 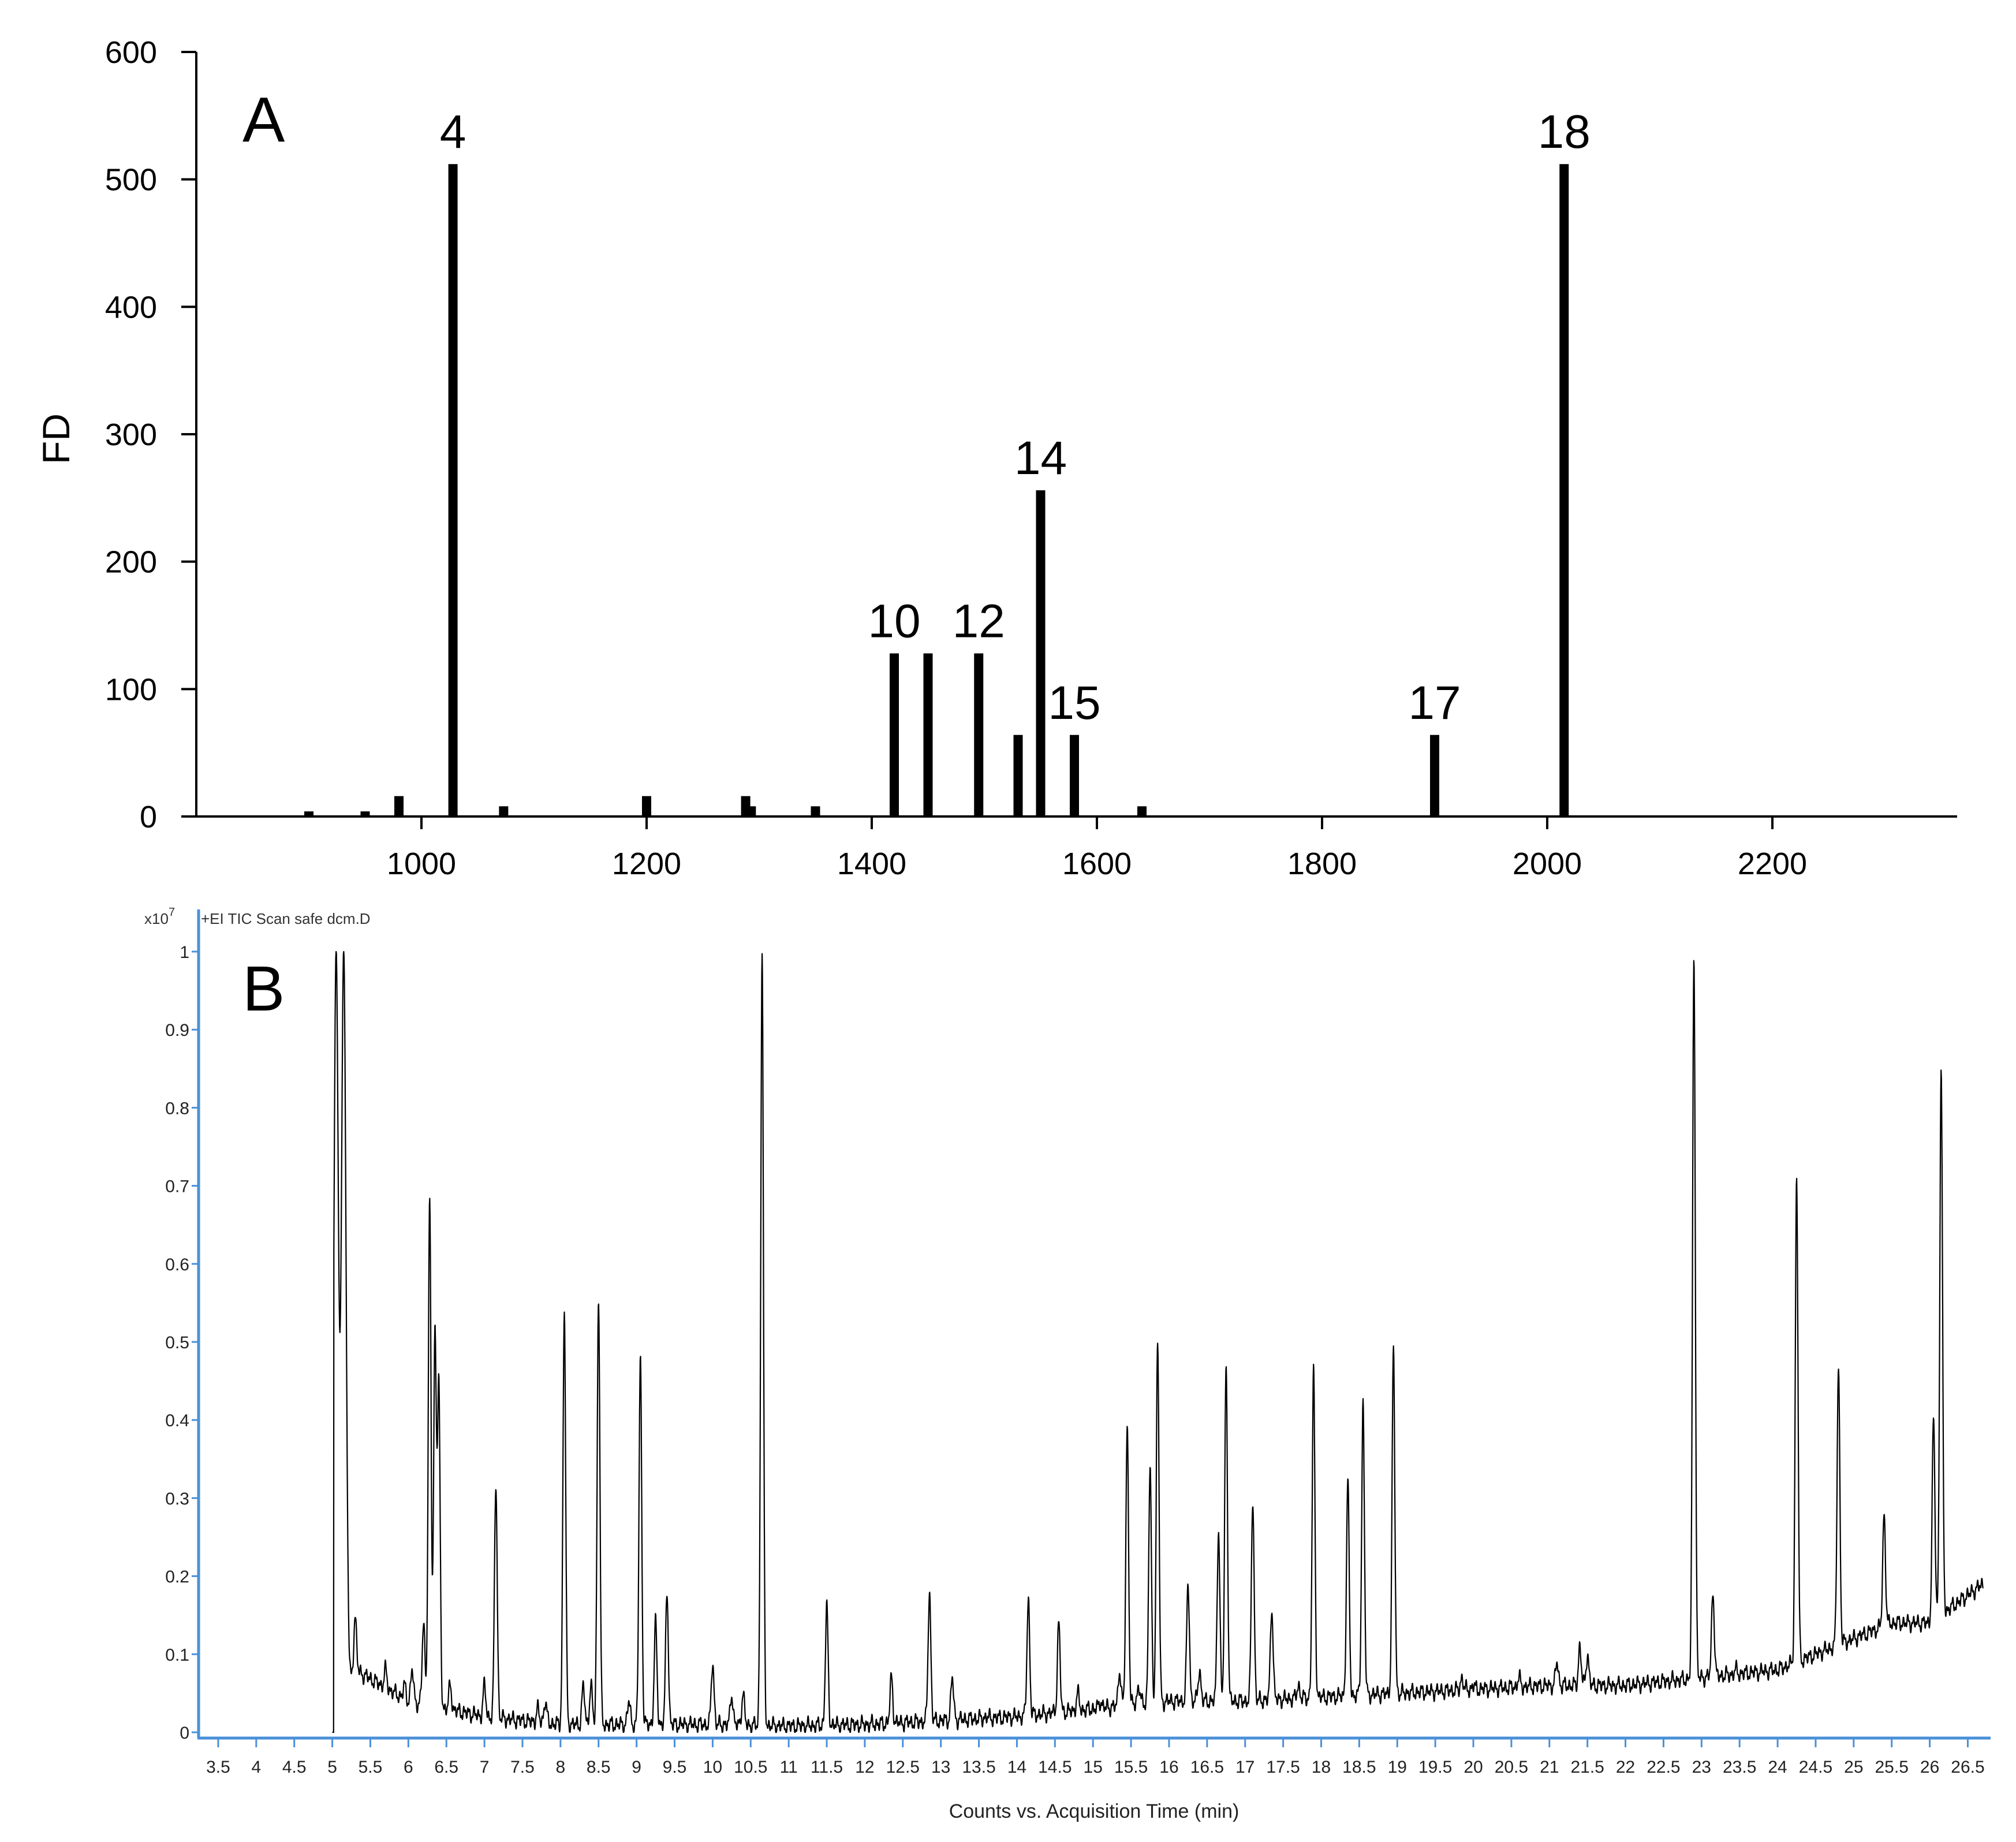 What do you see at coordinates (675, 1767) in the screenshot?
I see `b-xtick-label: 9.5` at bounding box center [675, 1767].